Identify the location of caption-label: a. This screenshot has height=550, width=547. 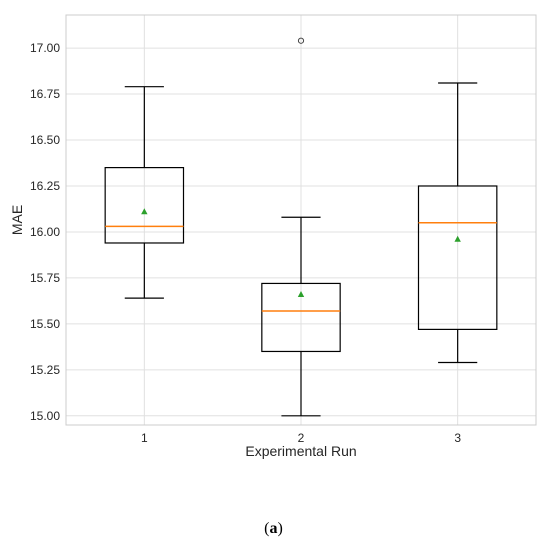
(273, 528).